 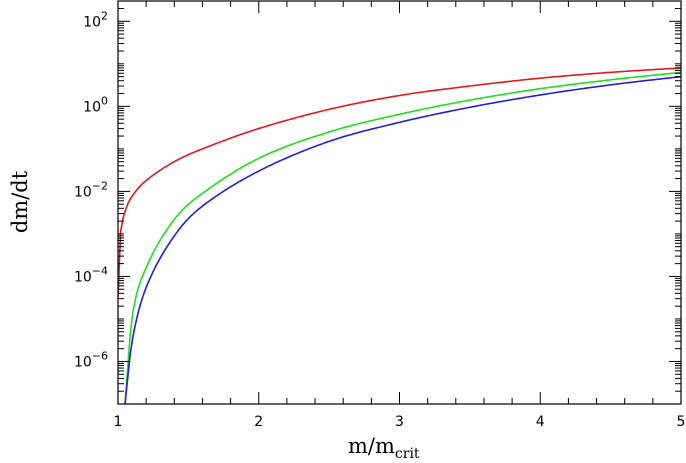 I want to click on y-tick-label: 10⁻², so click(x=91, y=189).